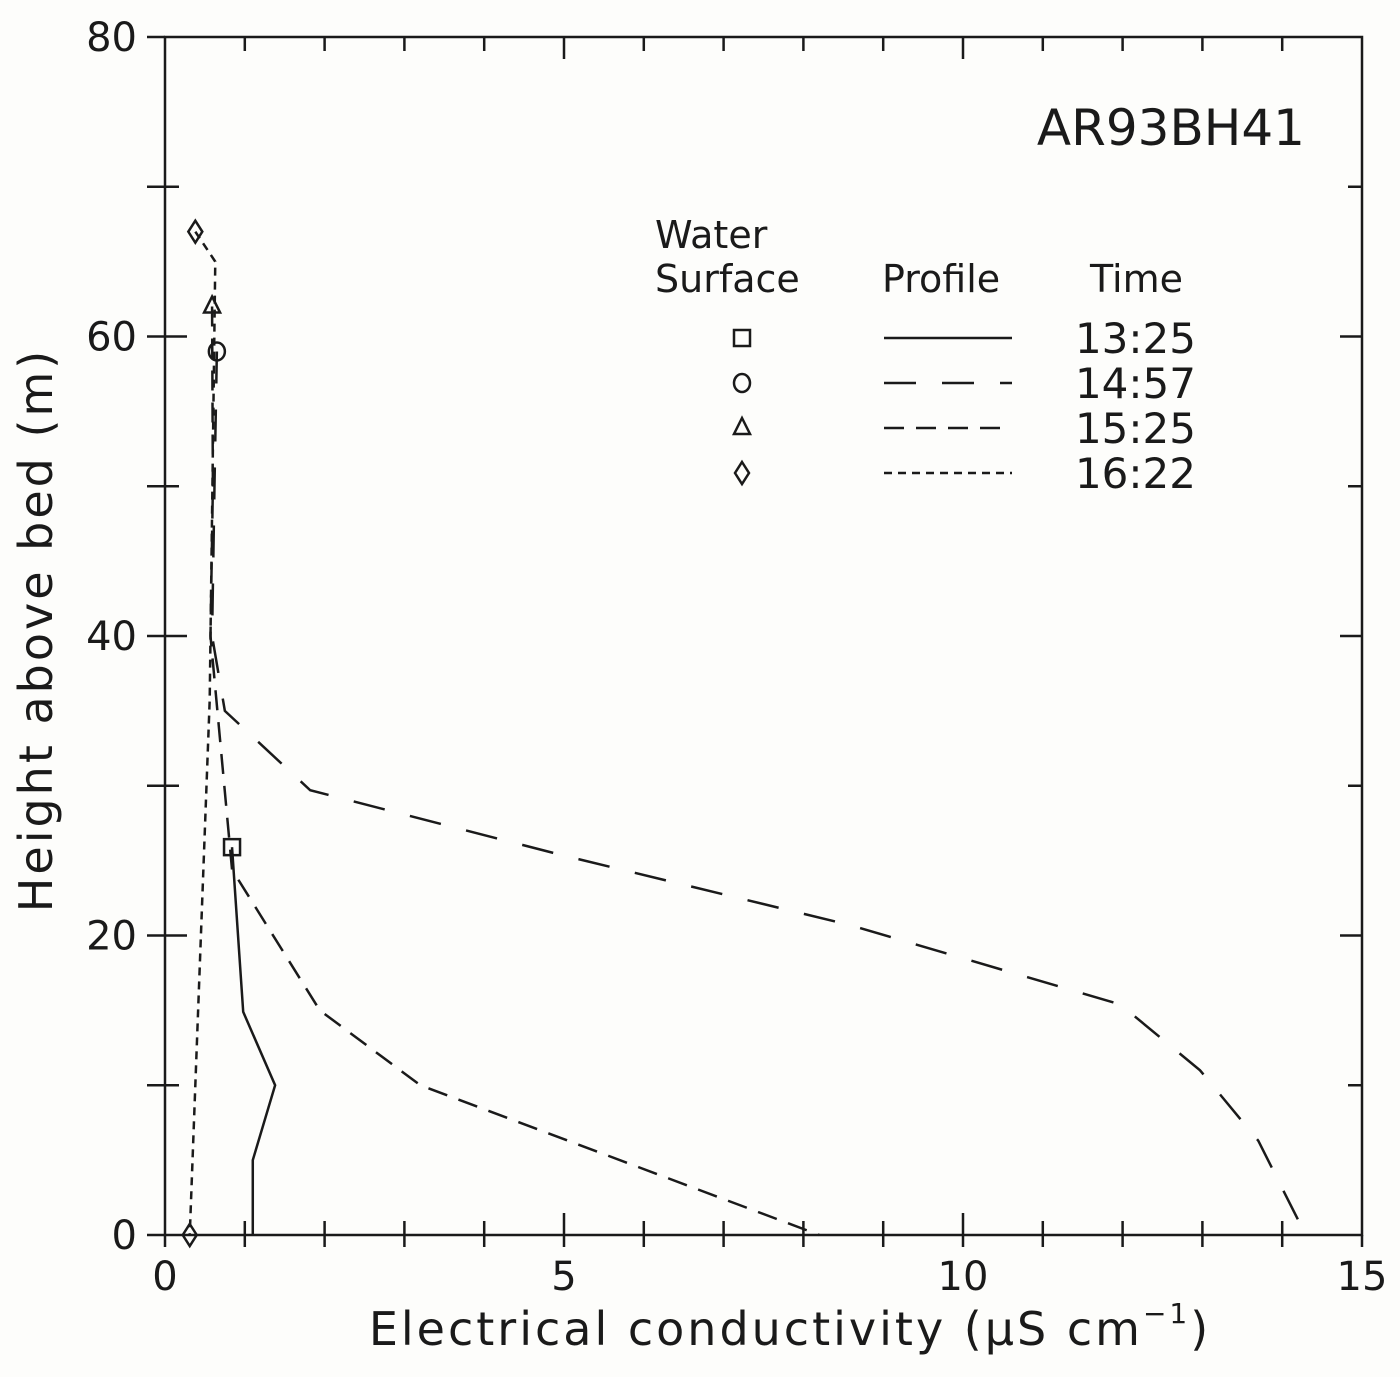 The height and width of the screenshot is (1377, 1400). Describe the element at coordinates (124, 1236) in the screenshot. I see `y-tick-label: 0` at that location.